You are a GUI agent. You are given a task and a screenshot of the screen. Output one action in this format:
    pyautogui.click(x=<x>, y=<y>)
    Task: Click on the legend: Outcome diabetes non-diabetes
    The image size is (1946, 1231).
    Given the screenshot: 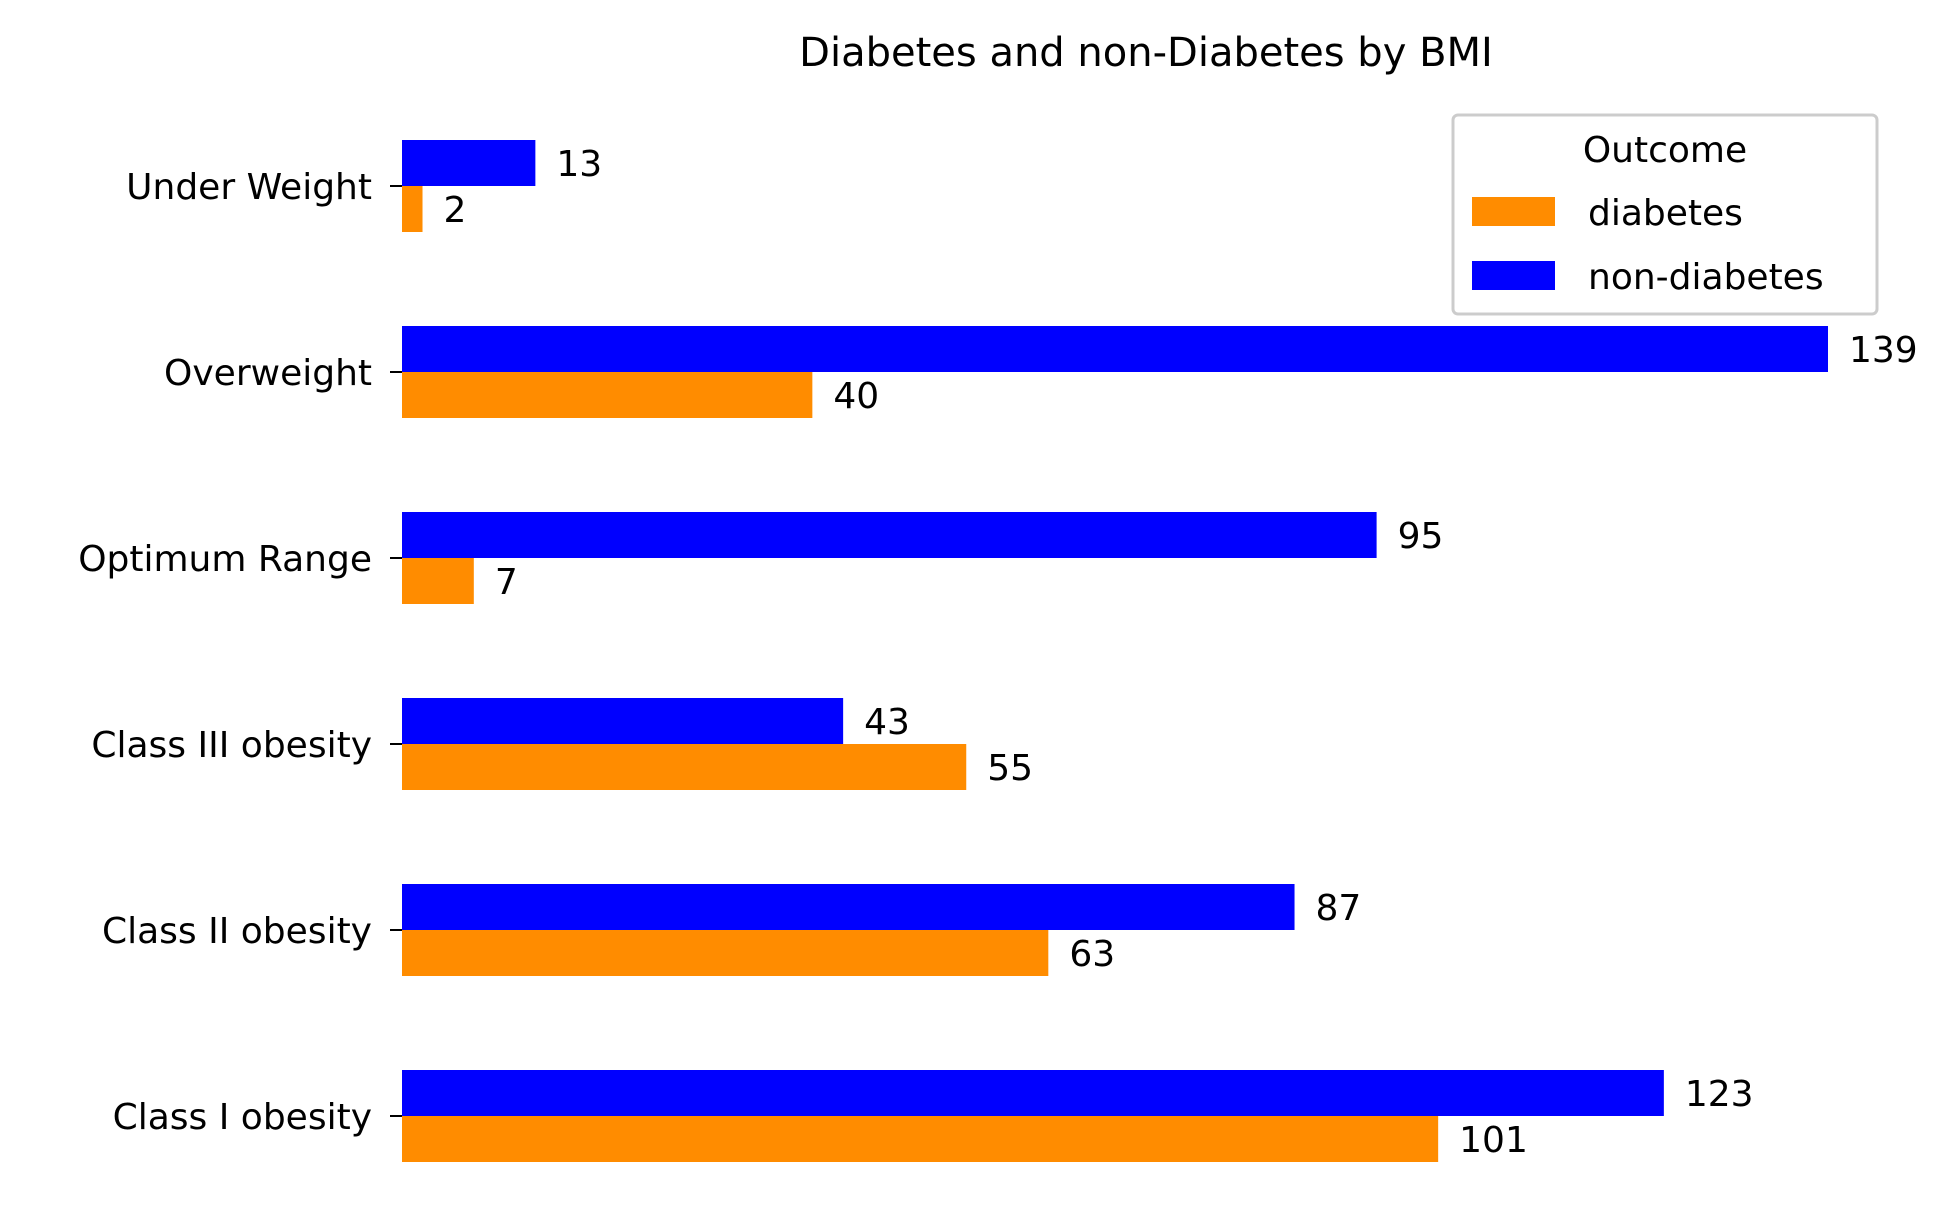 What is the action you would take?
    pyautogui.click(x=1665, y=214)
    